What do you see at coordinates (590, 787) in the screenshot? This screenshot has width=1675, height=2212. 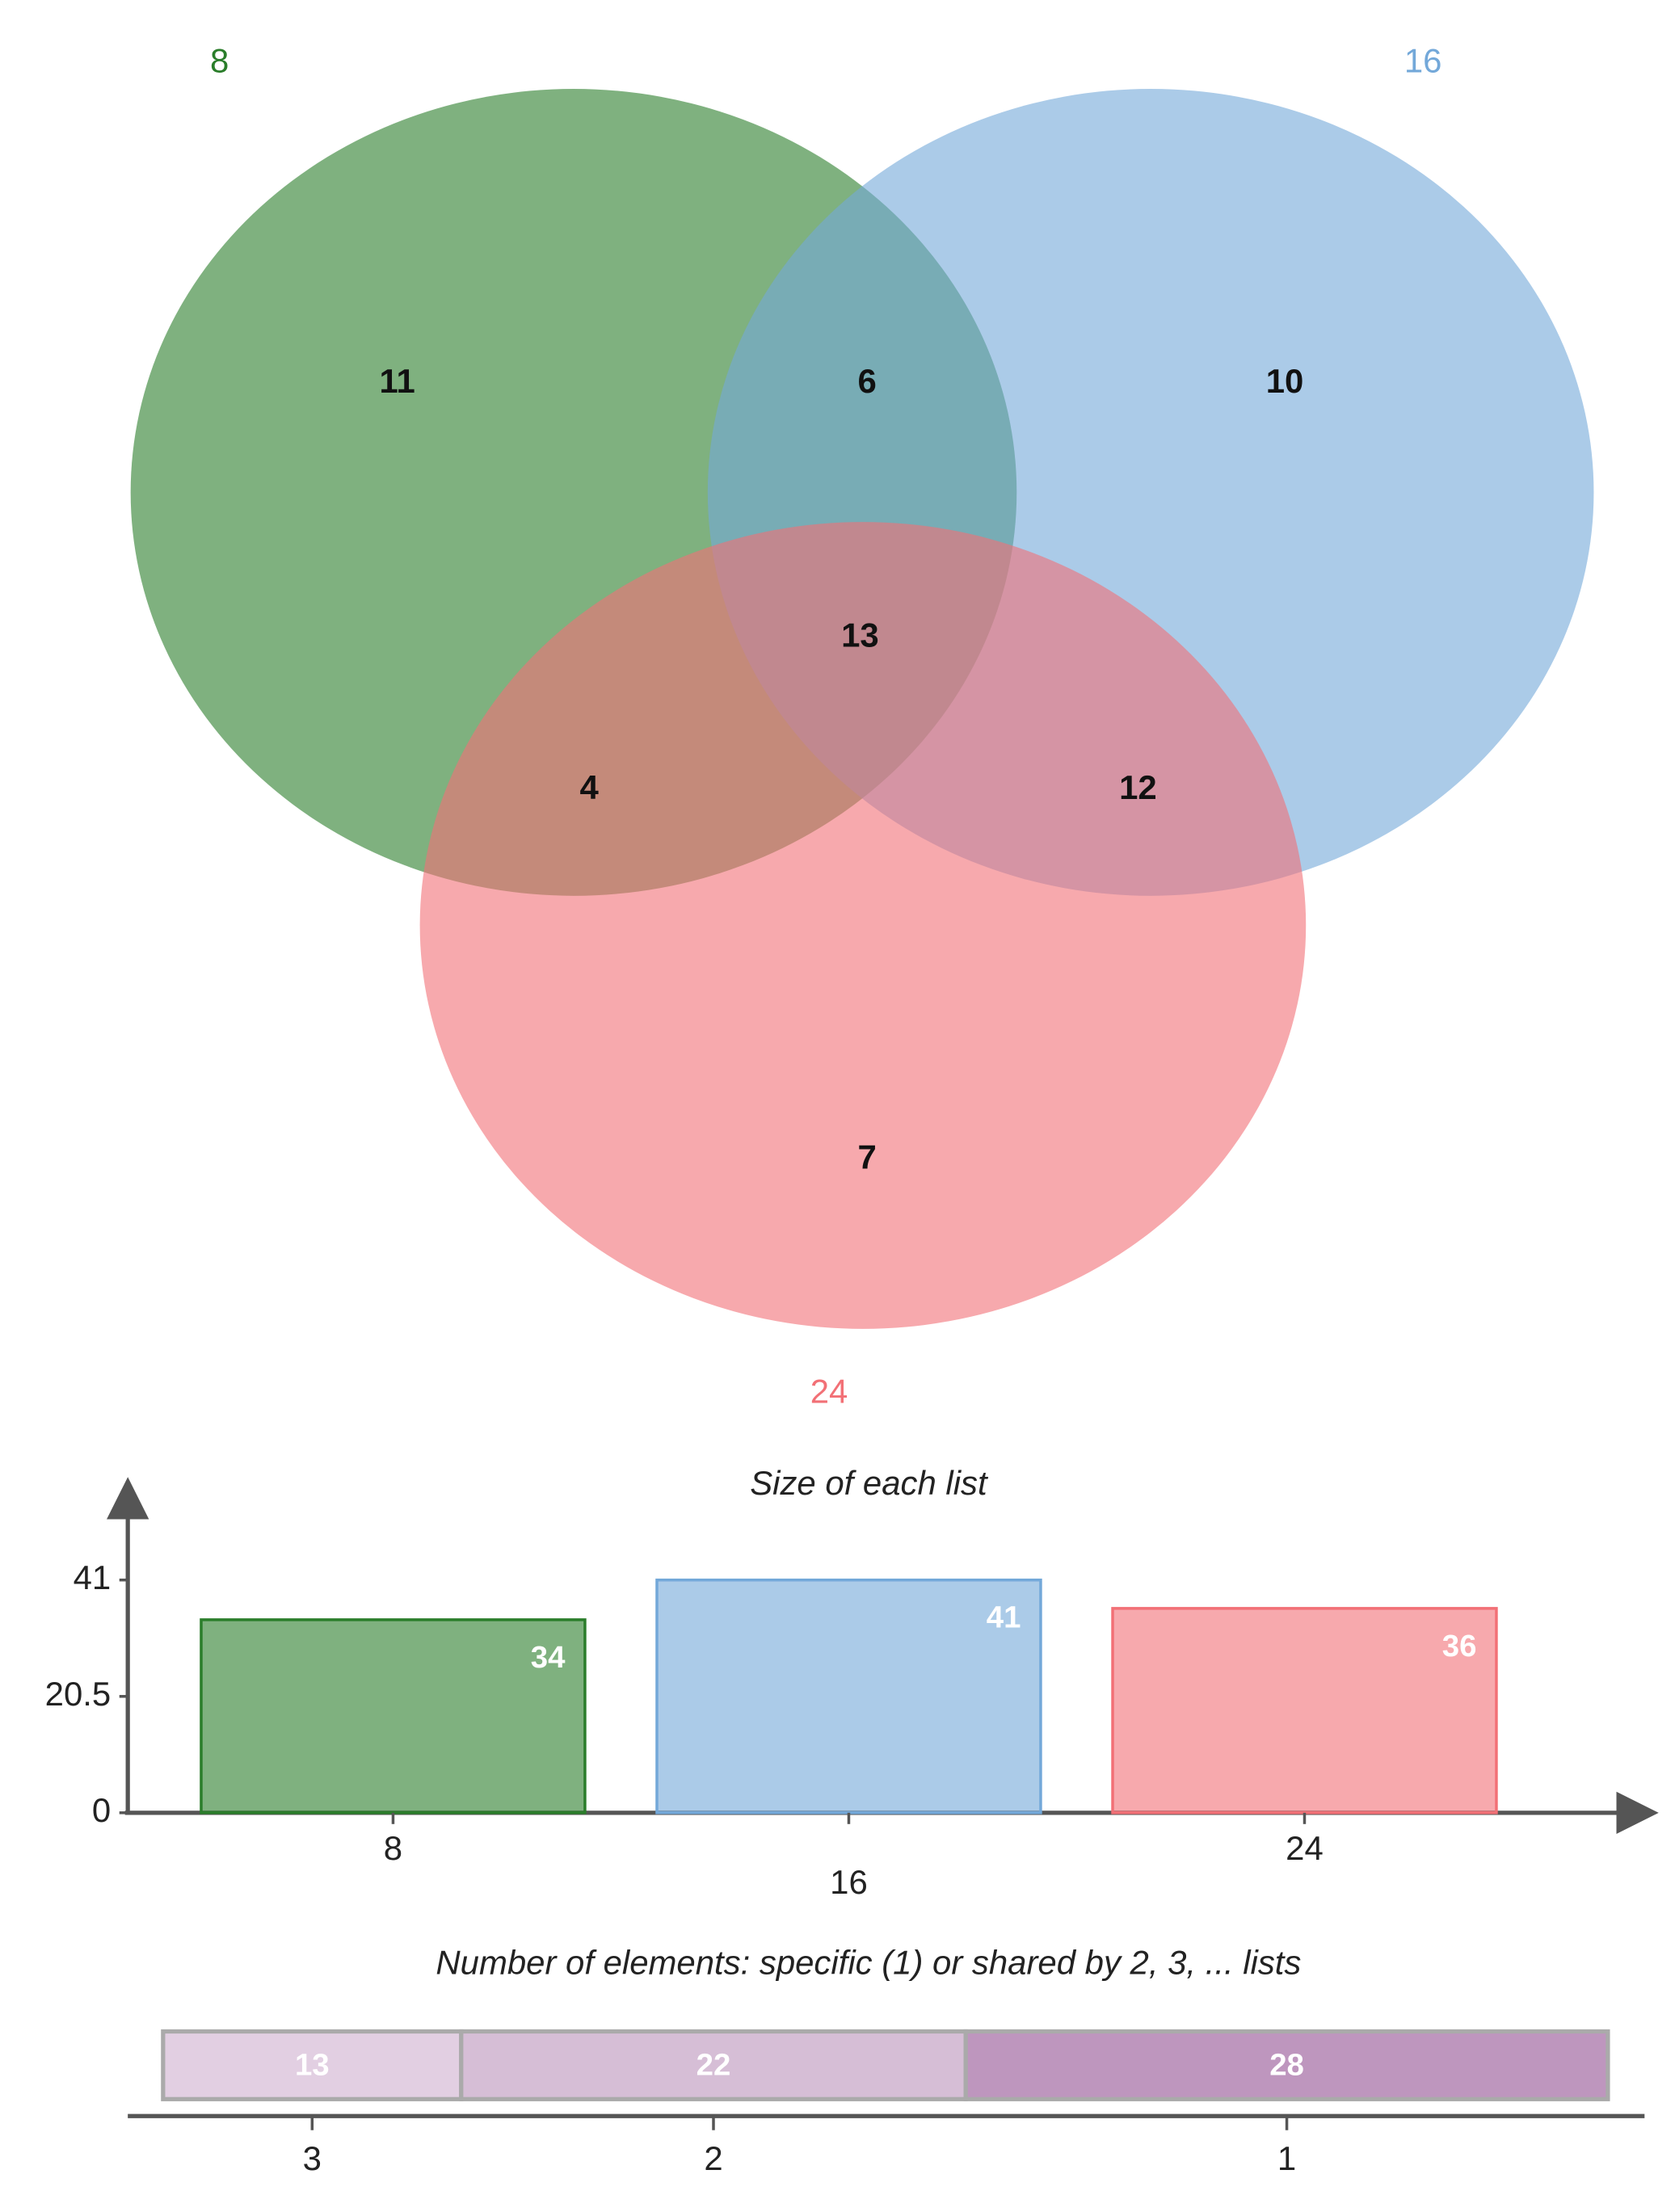 I see `region-label: 4` at bounding box center [590, 787].